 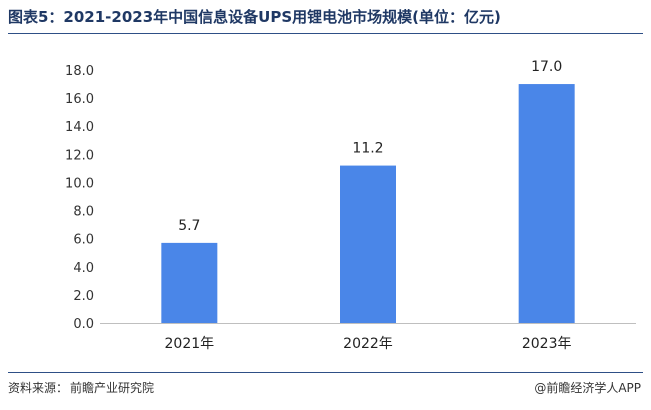 I want to click on y-tick-label: 12.0, so click(x=79, y=155).